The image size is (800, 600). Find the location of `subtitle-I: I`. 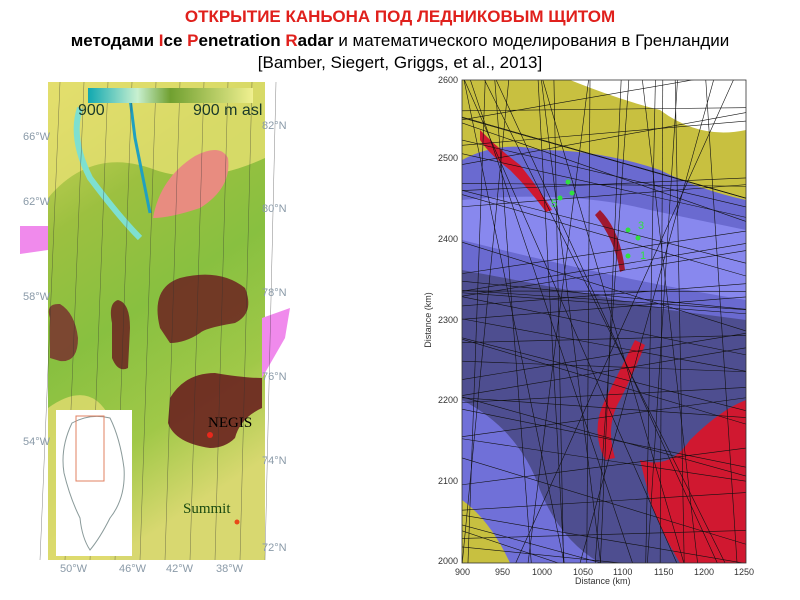

subtitle-I: I is located at coordinates (161, 40).